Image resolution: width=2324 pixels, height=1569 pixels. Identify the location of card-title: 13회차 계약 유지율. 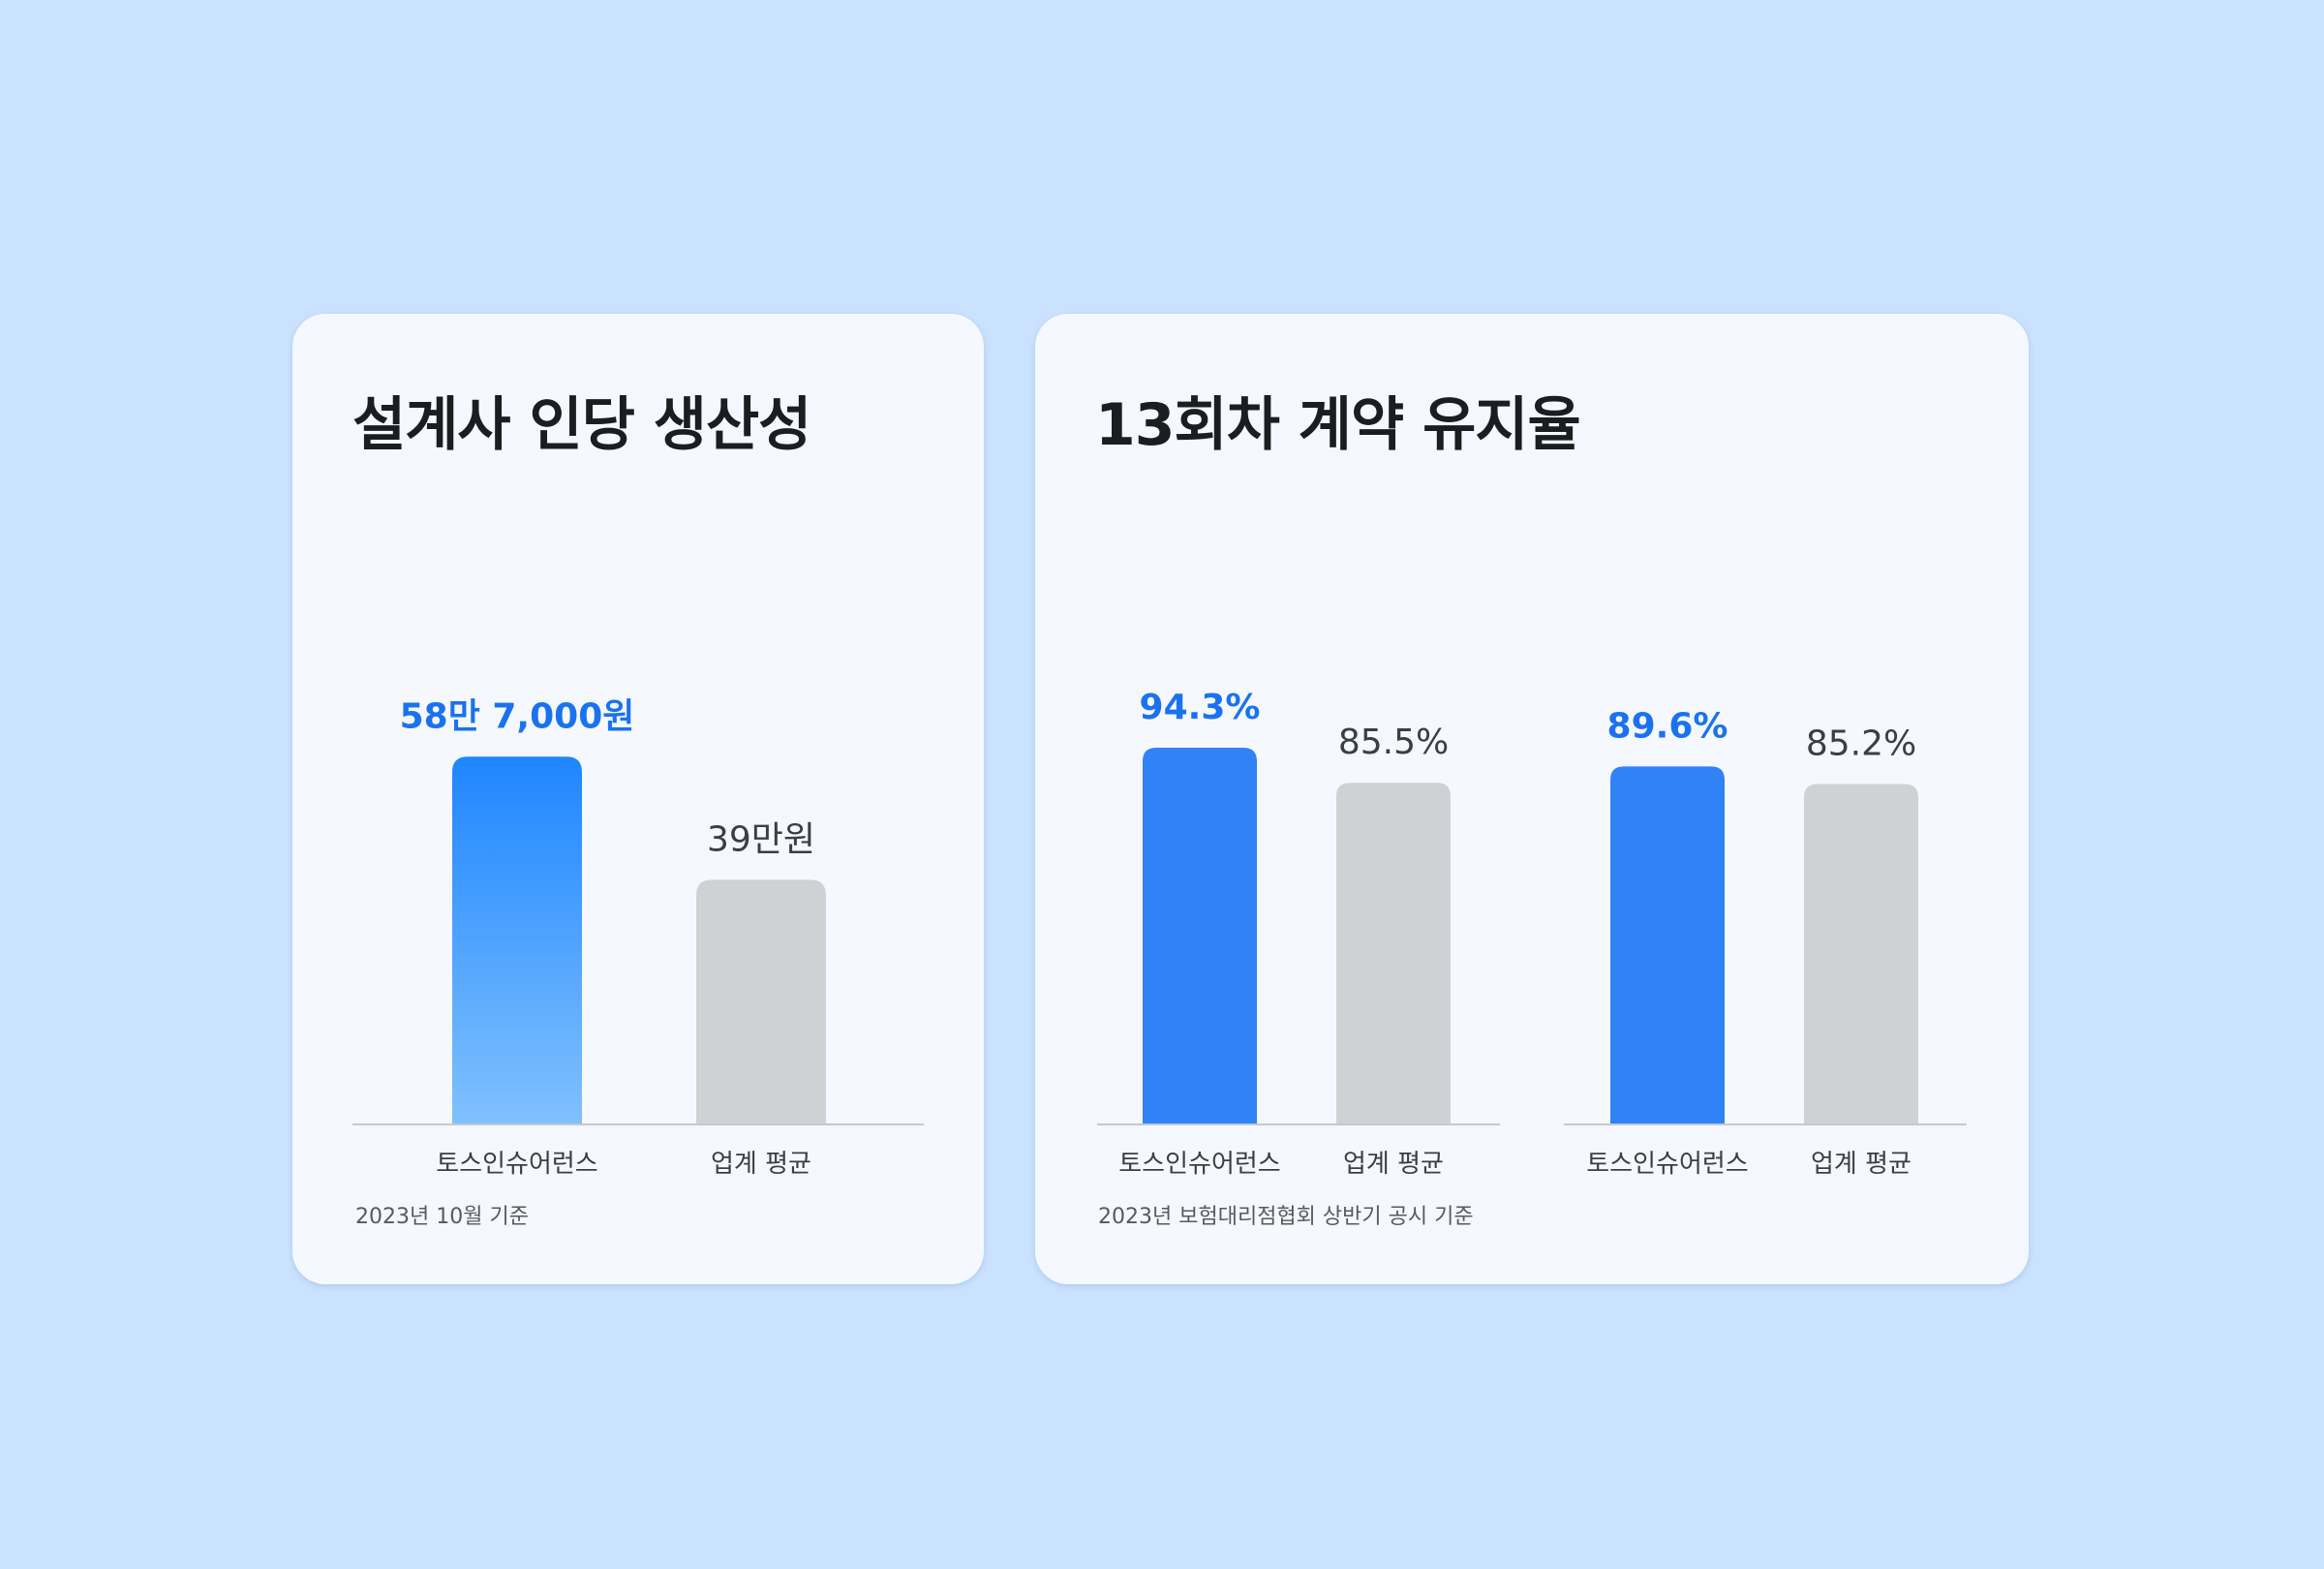
(1338, 425).